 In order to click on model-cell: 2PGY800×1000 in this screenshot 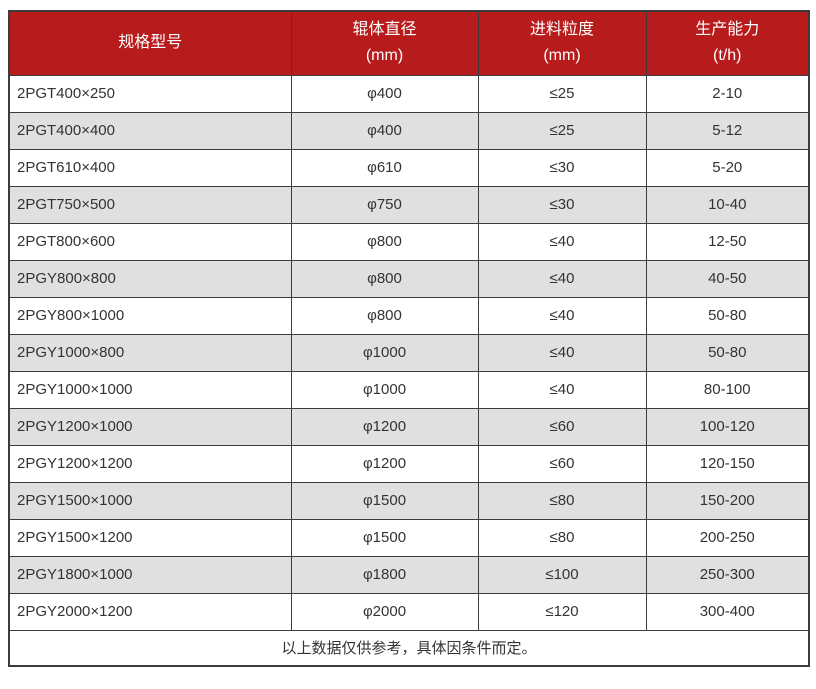, I will do `click(150, 315)`.